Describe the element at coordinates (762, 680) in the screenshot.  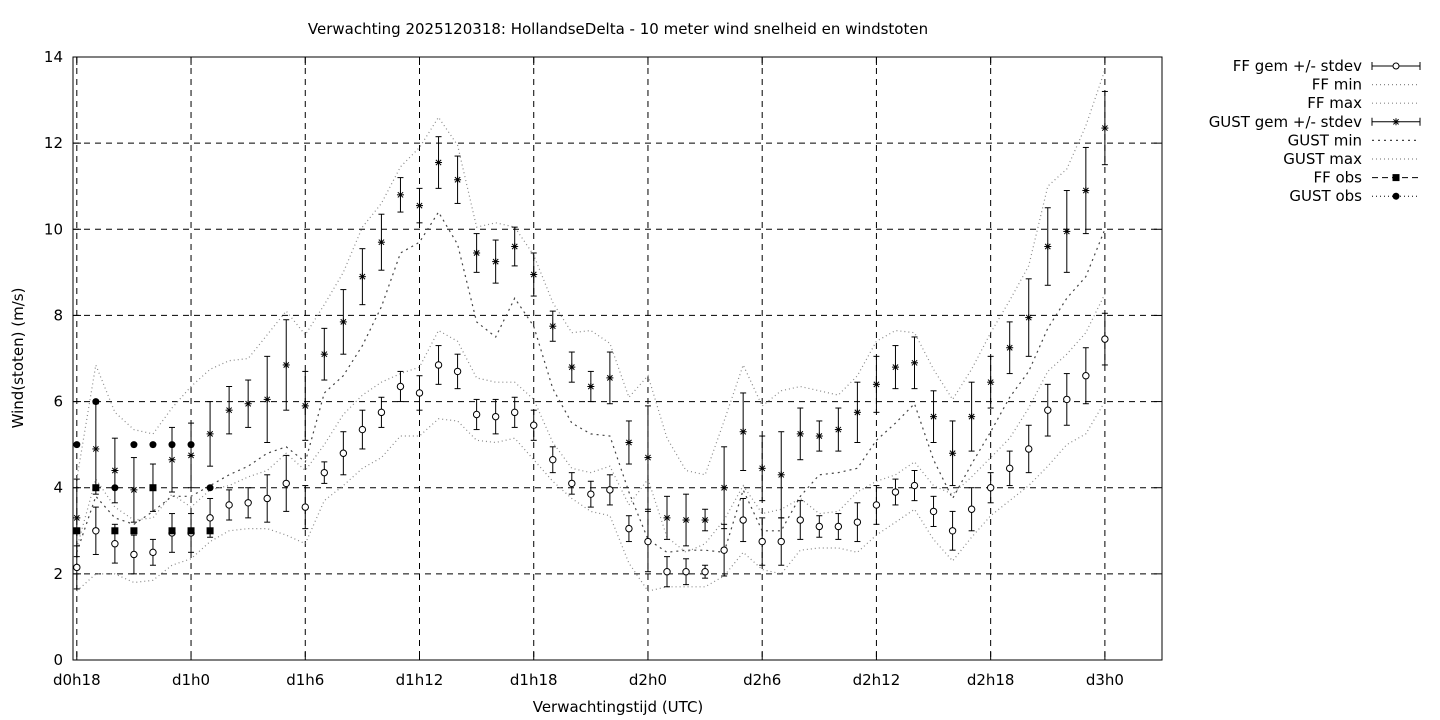
I see `x-tick-label: d2h6` at that location.